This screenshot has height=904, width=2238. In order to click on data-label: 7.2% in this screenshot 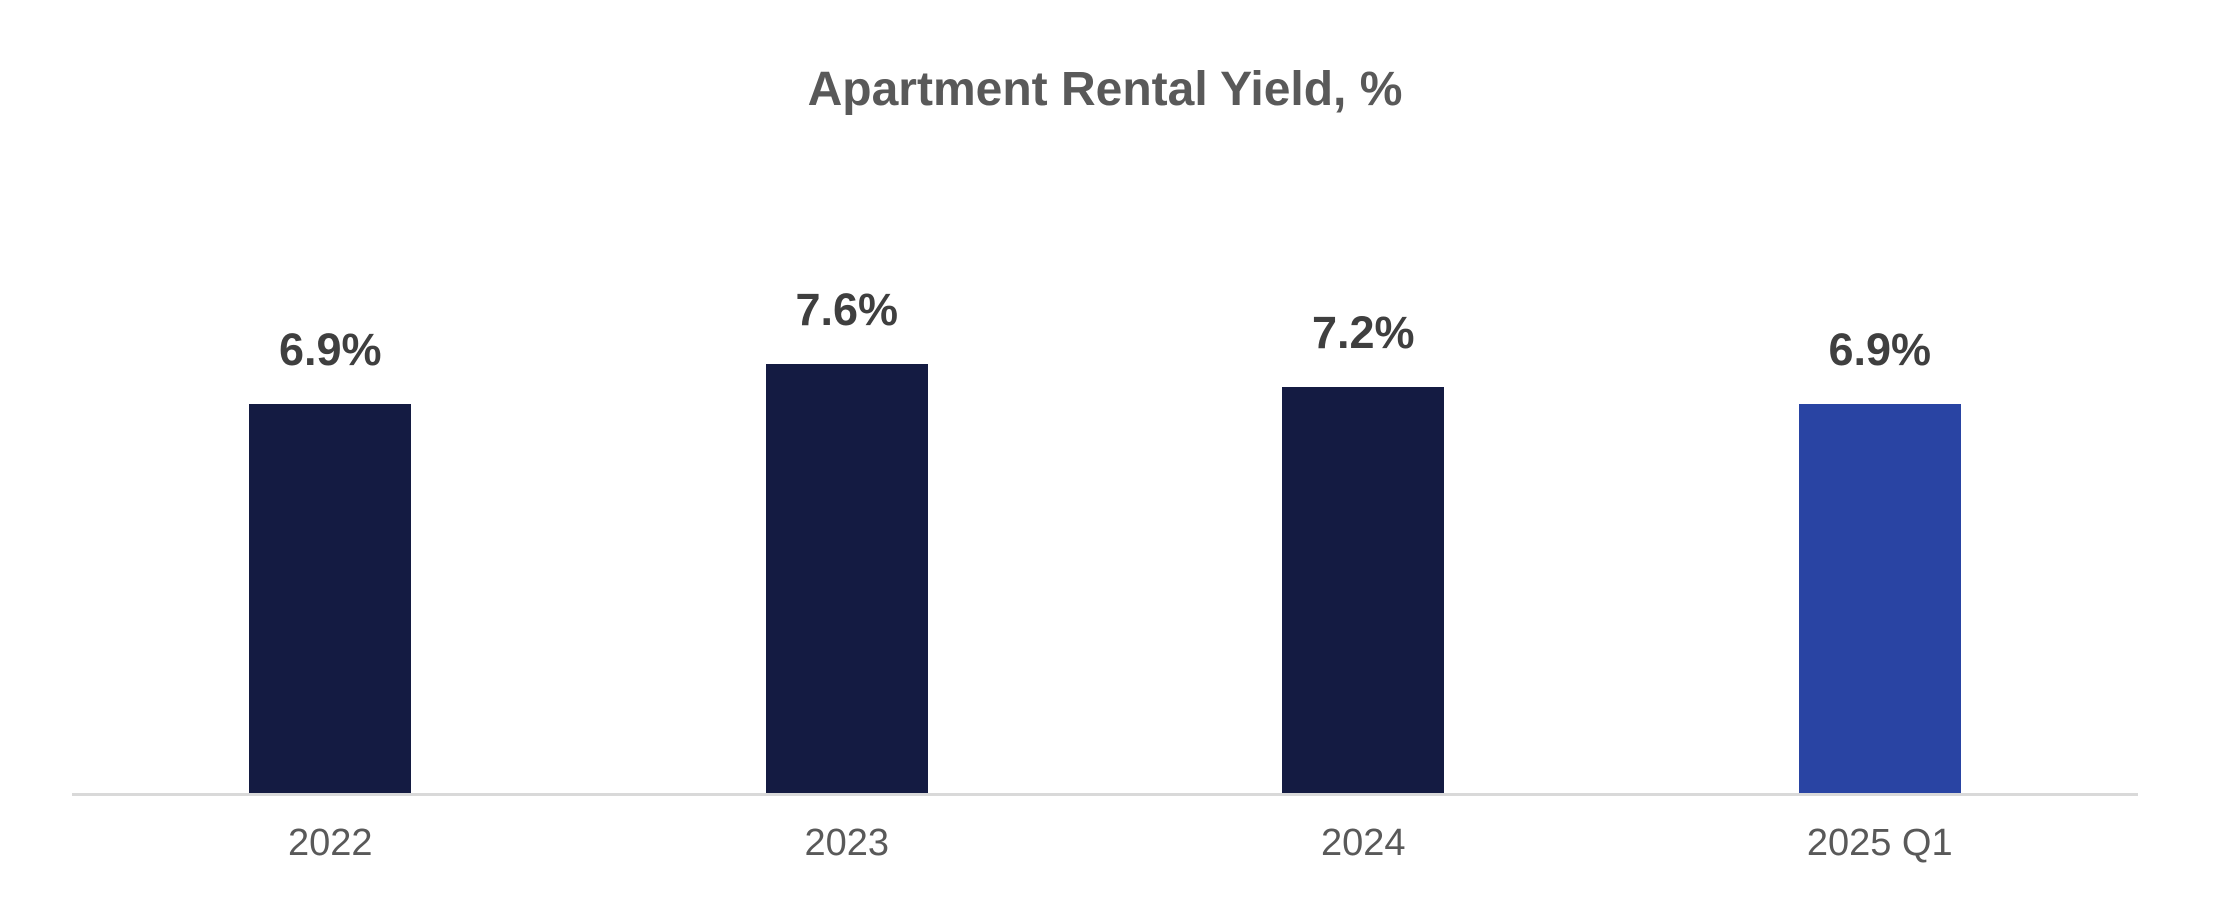, I will do `click(1363, 332)`.